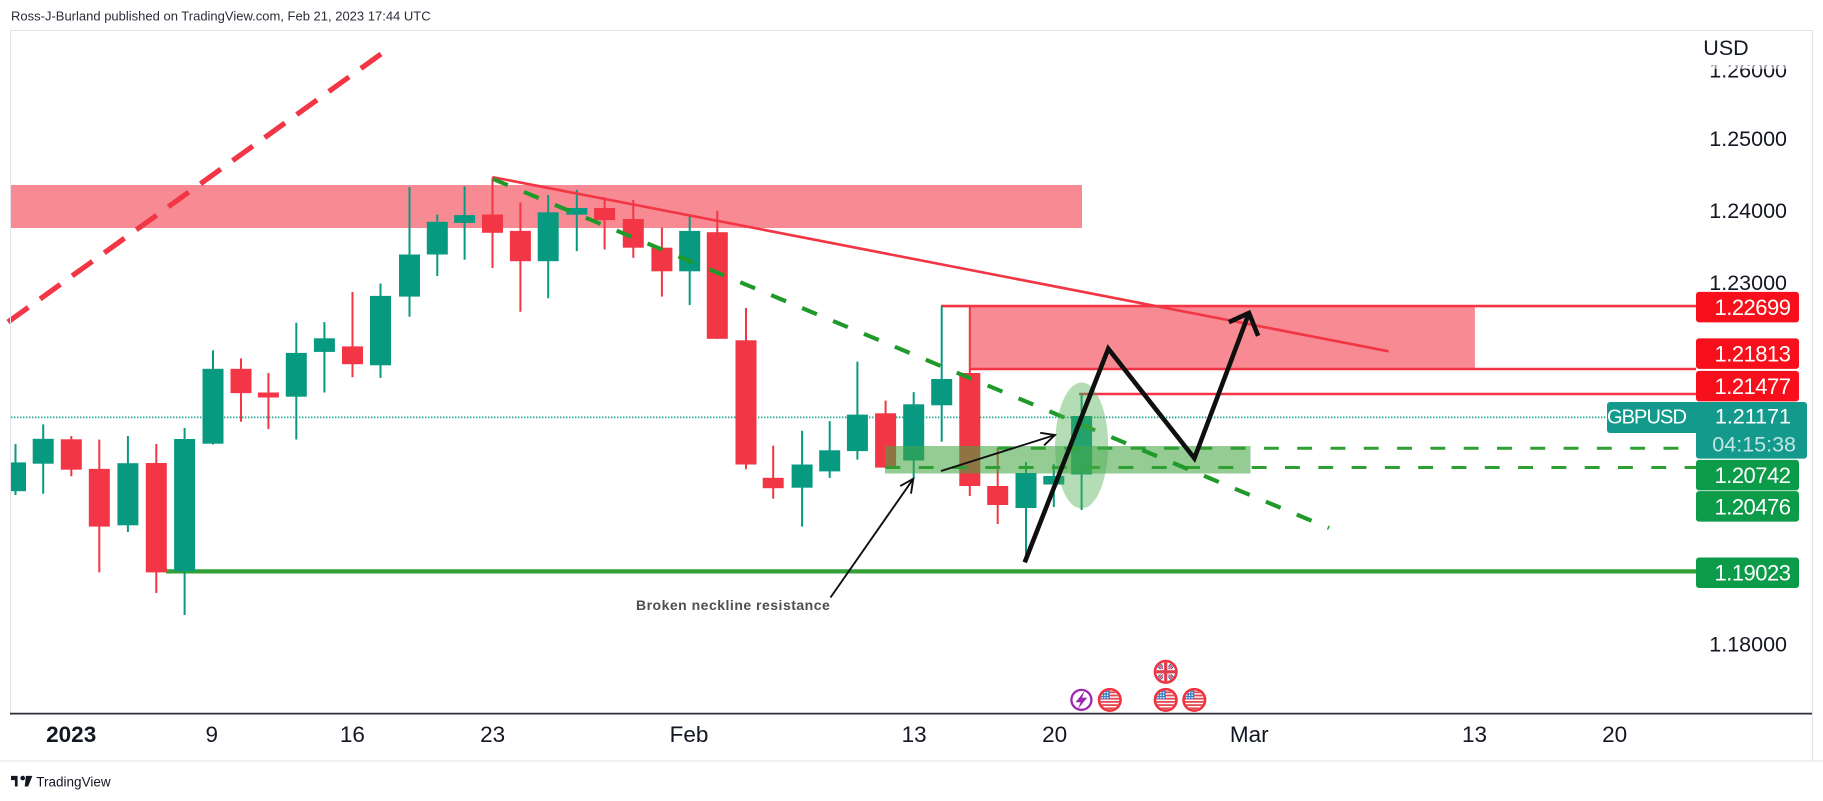 The image size is (1823, 801). I want to click on svg-text: 1.22699, so click(1752, 307).